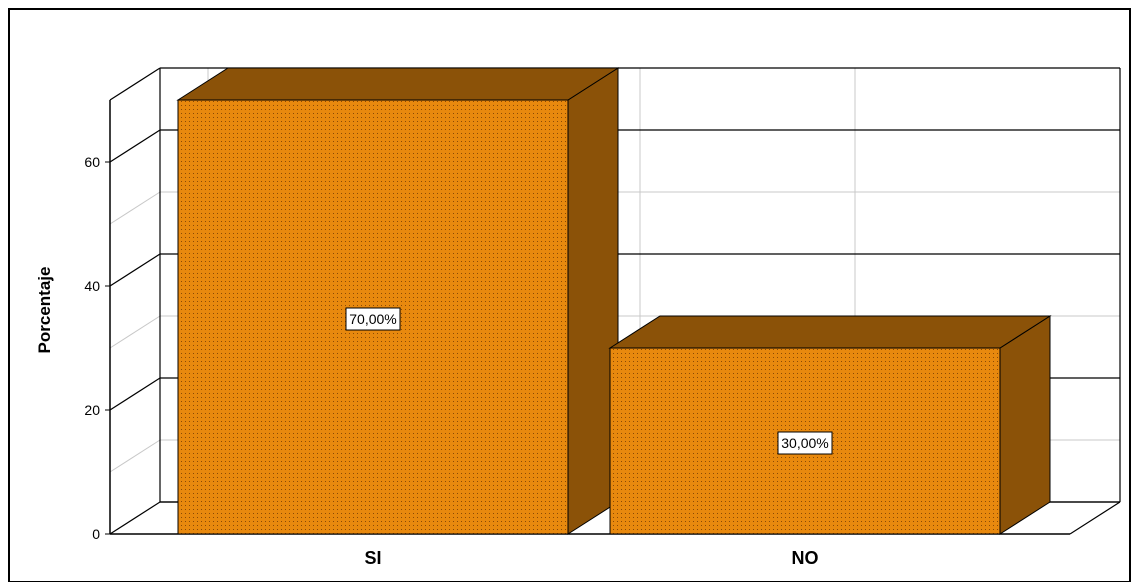 This screenshot has height=587, width=1139. Describe the element at coordinates (92, 410) in the screenshot. I see `y-tick-label: 20` at that location.